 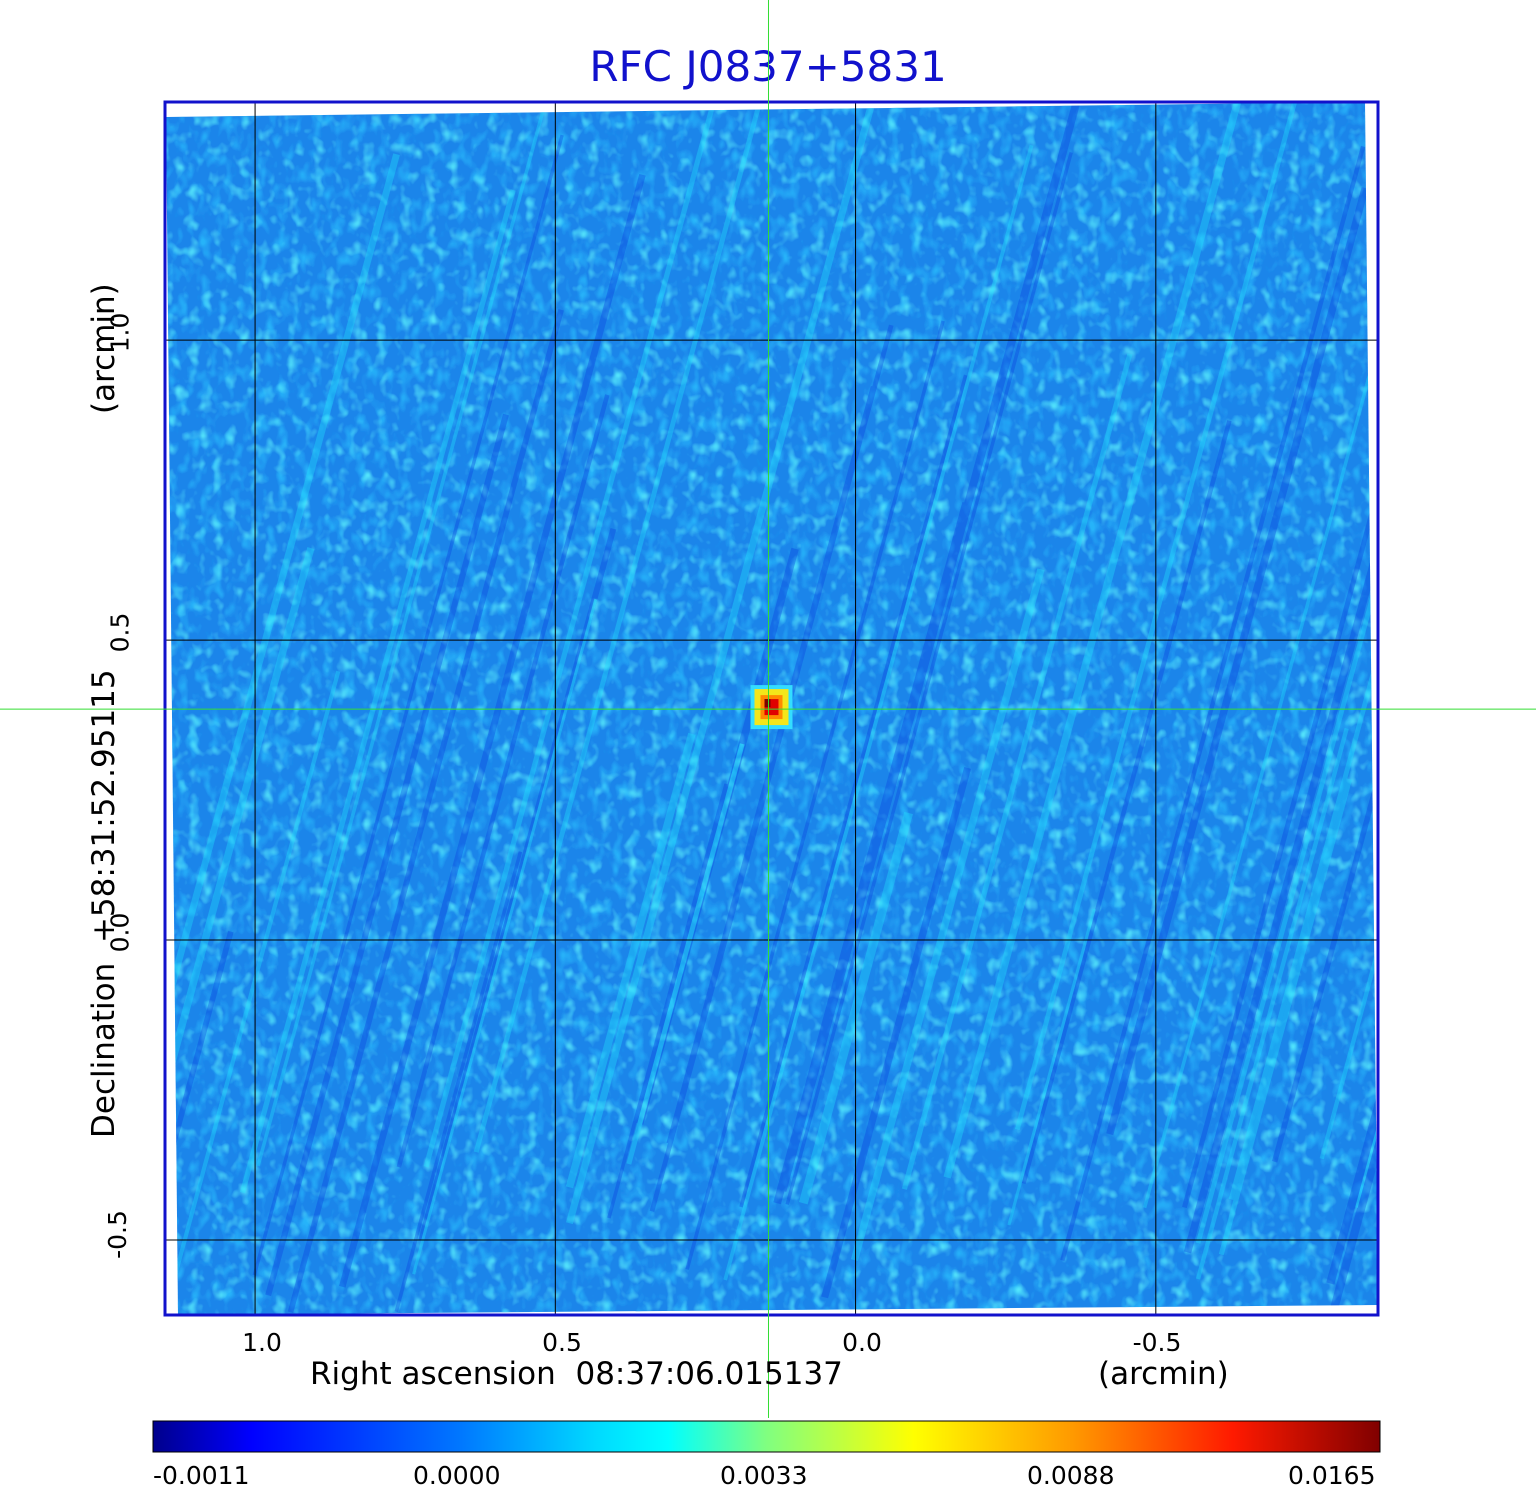 I want to click on x-axis-label: Right ascension 08:37:06.015137, so click(x=576, y=1374).